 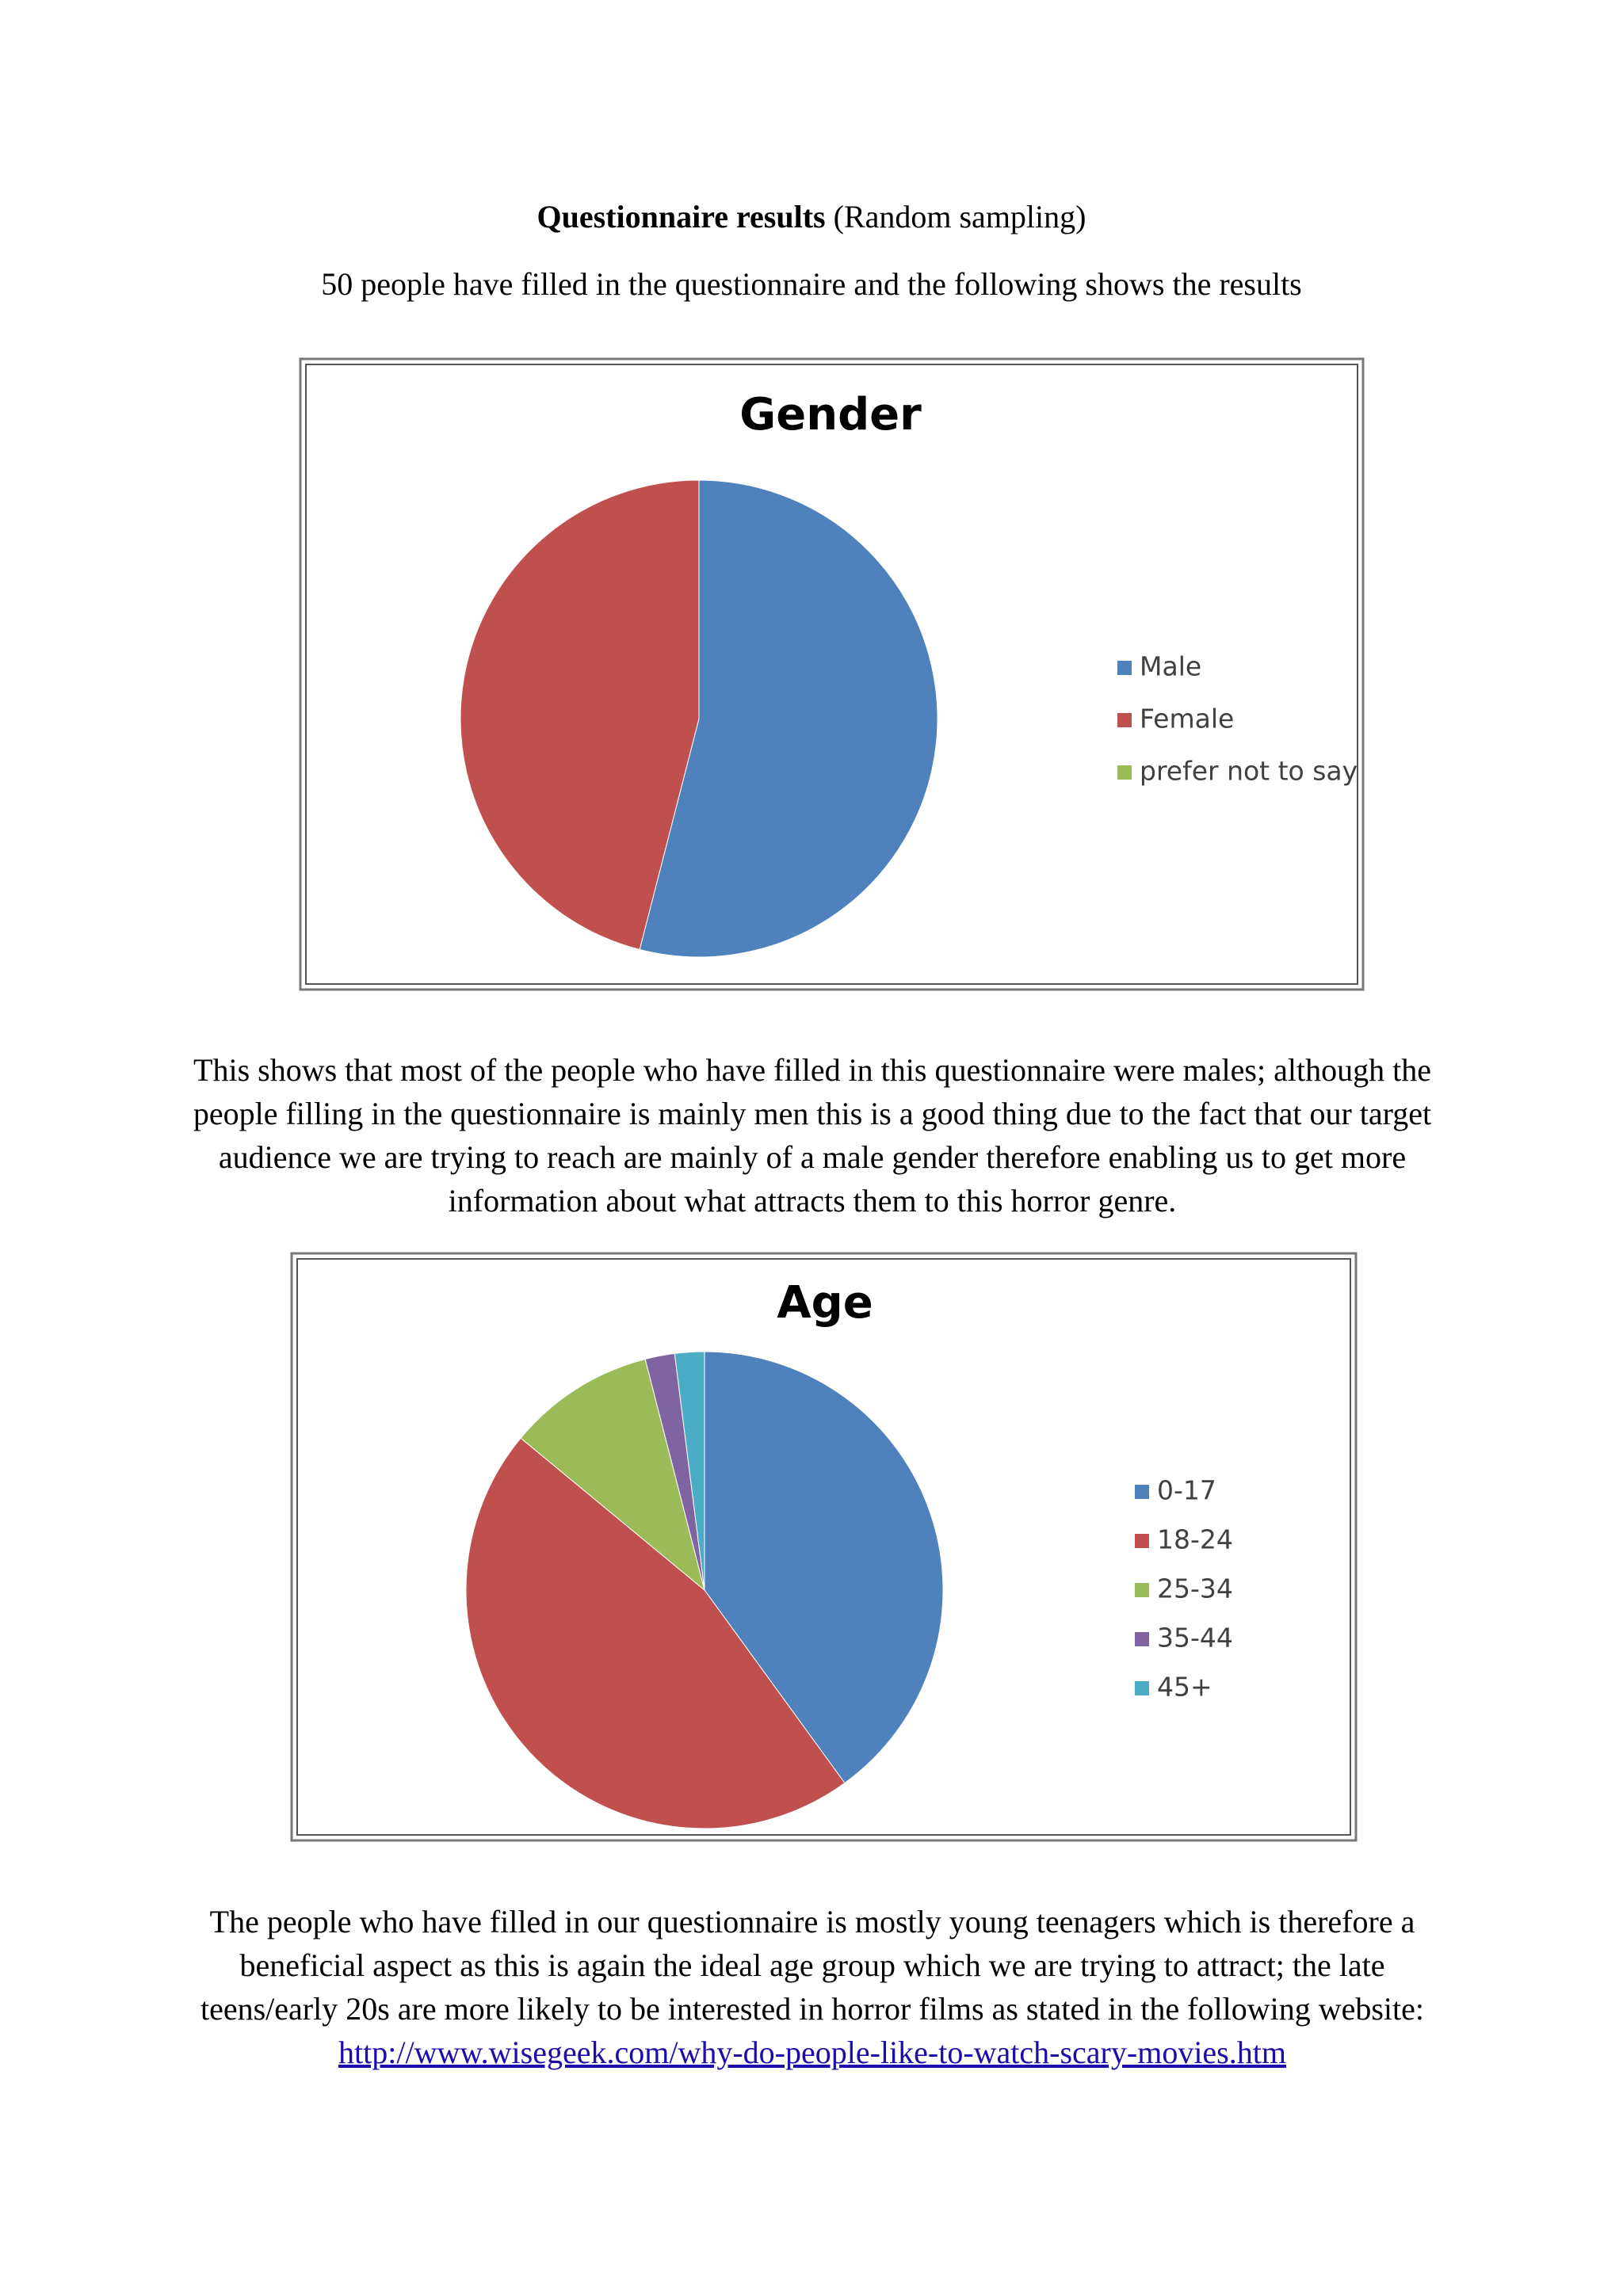 What do you see at coordinates (1170, 666) in the screenshot?
I see `legend-label: Male` at bounding box center [1170, 666].